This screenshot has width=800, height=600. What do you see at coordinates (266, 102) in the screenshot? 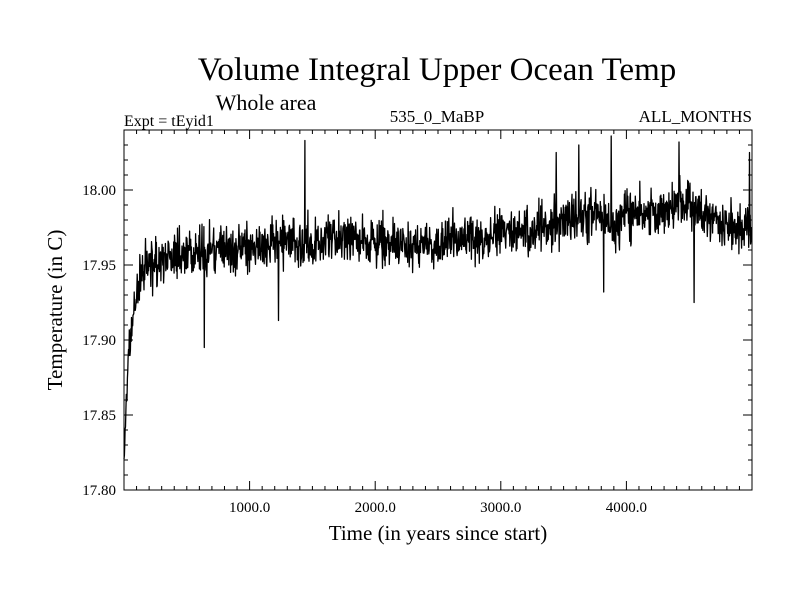
I see `chart-subtitle: Whole area` at bounding box center [266, 102].